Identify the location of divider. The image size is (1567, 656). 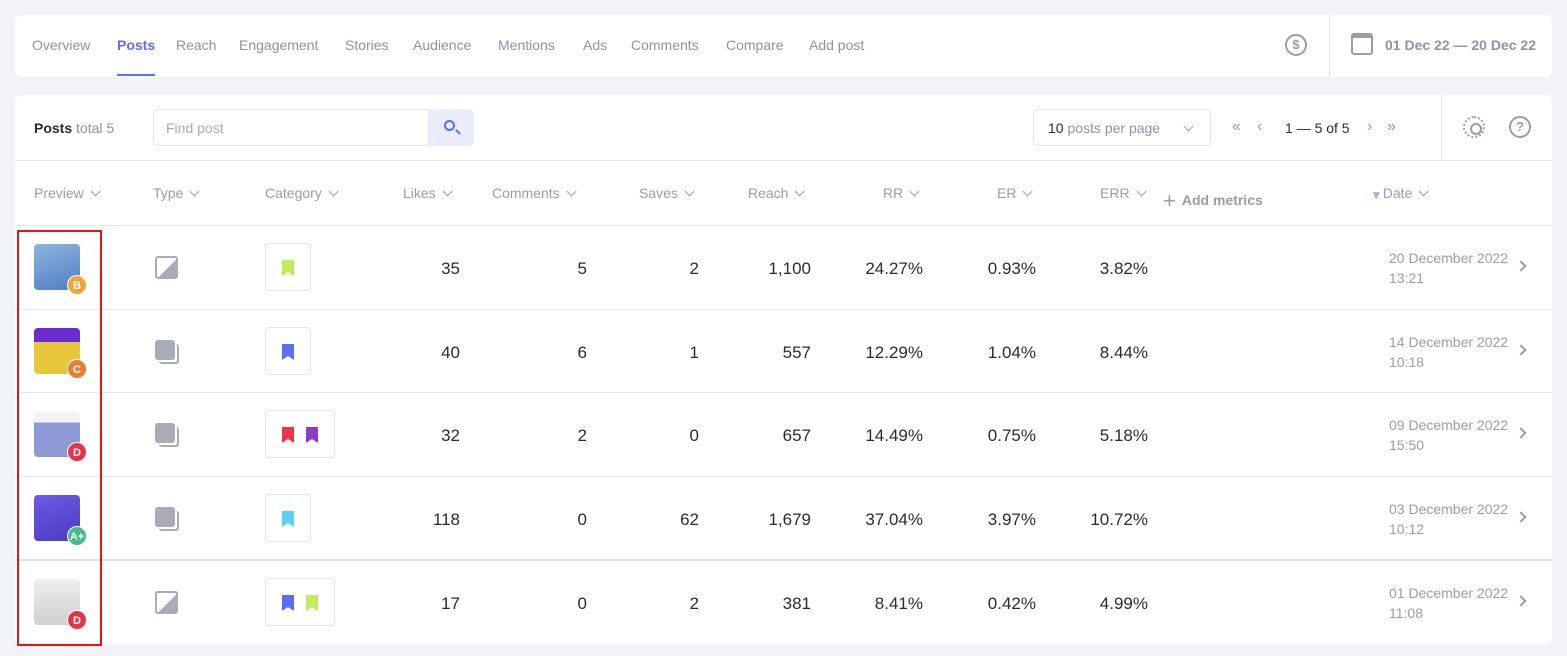
(1329, 46).